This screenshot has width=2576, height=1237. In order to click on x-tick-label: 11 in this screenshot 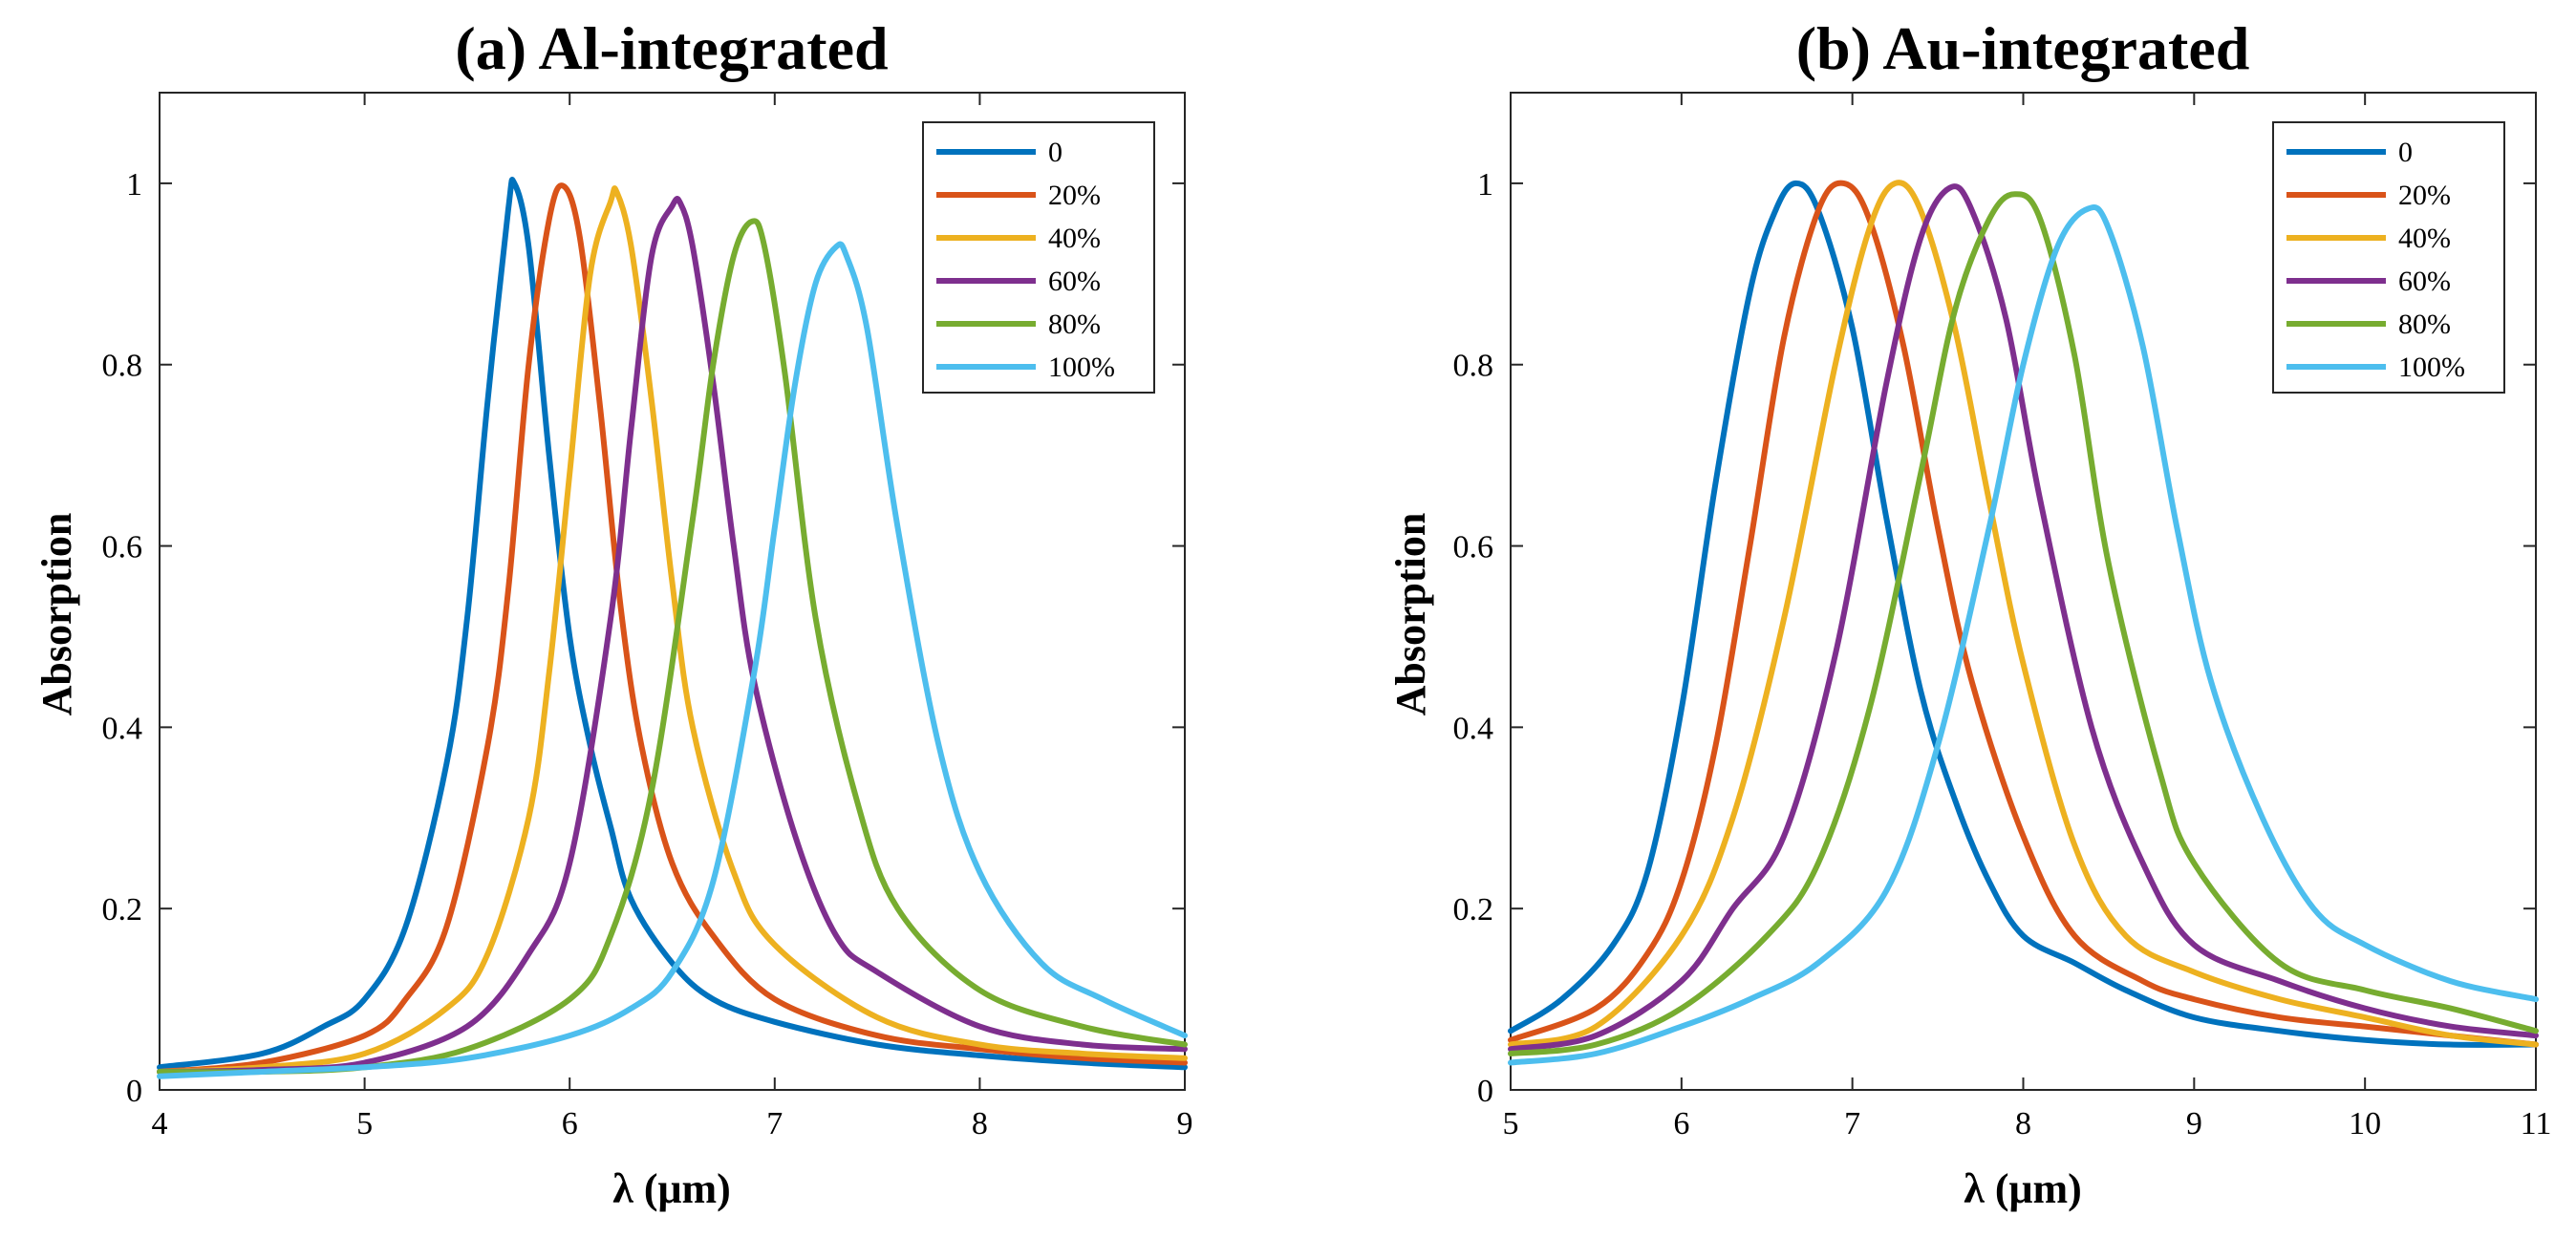, I will do `click(2536, 1123)`.